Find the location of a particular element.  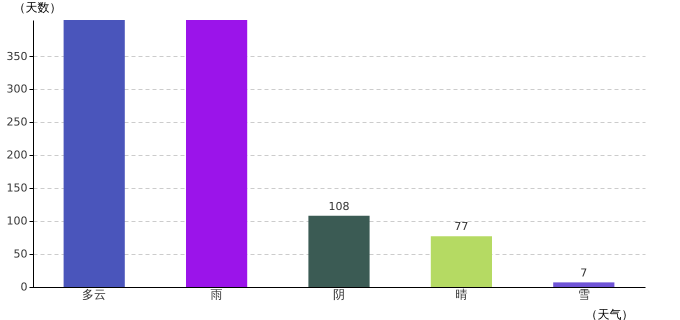

x-tick-label: 阴 is located at coordinates (339, 295).